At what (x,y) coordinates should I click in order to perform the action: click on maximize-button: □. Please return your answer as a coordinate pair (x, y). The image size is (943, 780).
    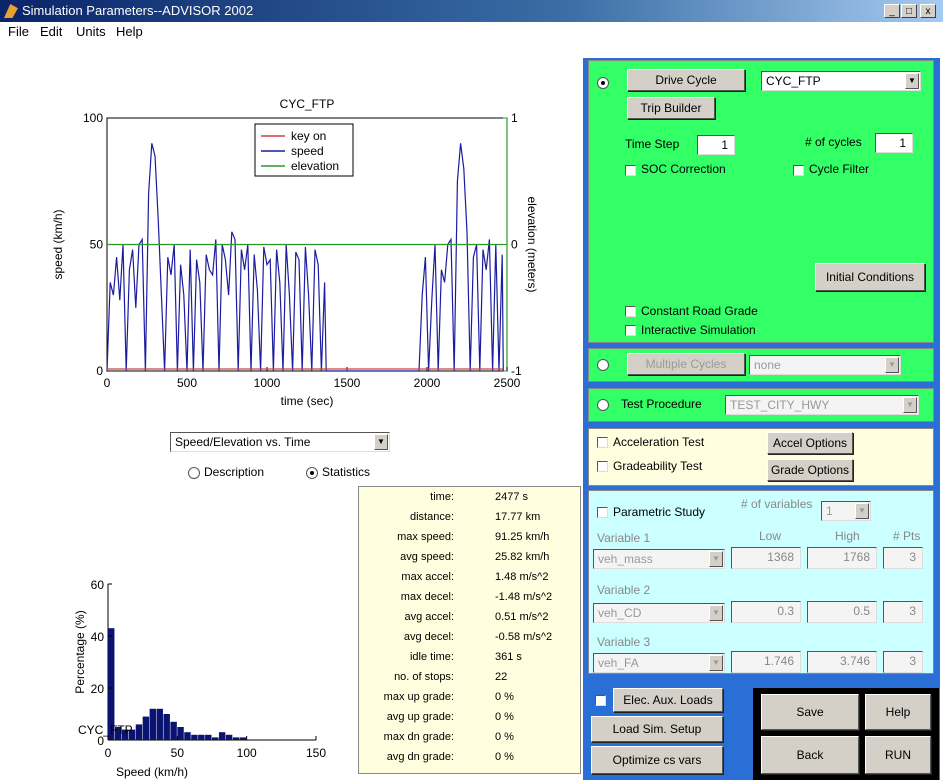
    Looking at the image, I should click on (909, 11).